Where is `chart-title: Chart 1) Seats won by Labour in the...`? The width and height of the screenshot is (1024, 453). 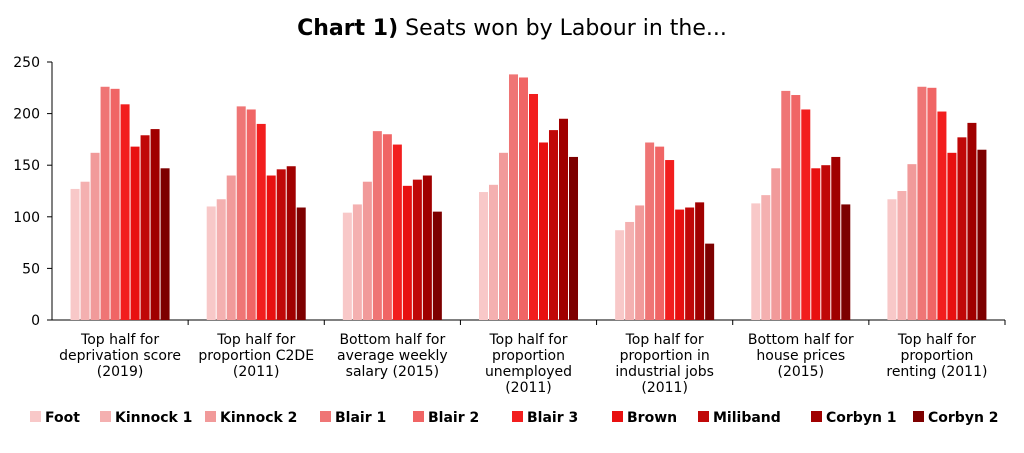
chart-title: Chart 1) Seats won by Labour in the... is located at coordinates (512, 28).